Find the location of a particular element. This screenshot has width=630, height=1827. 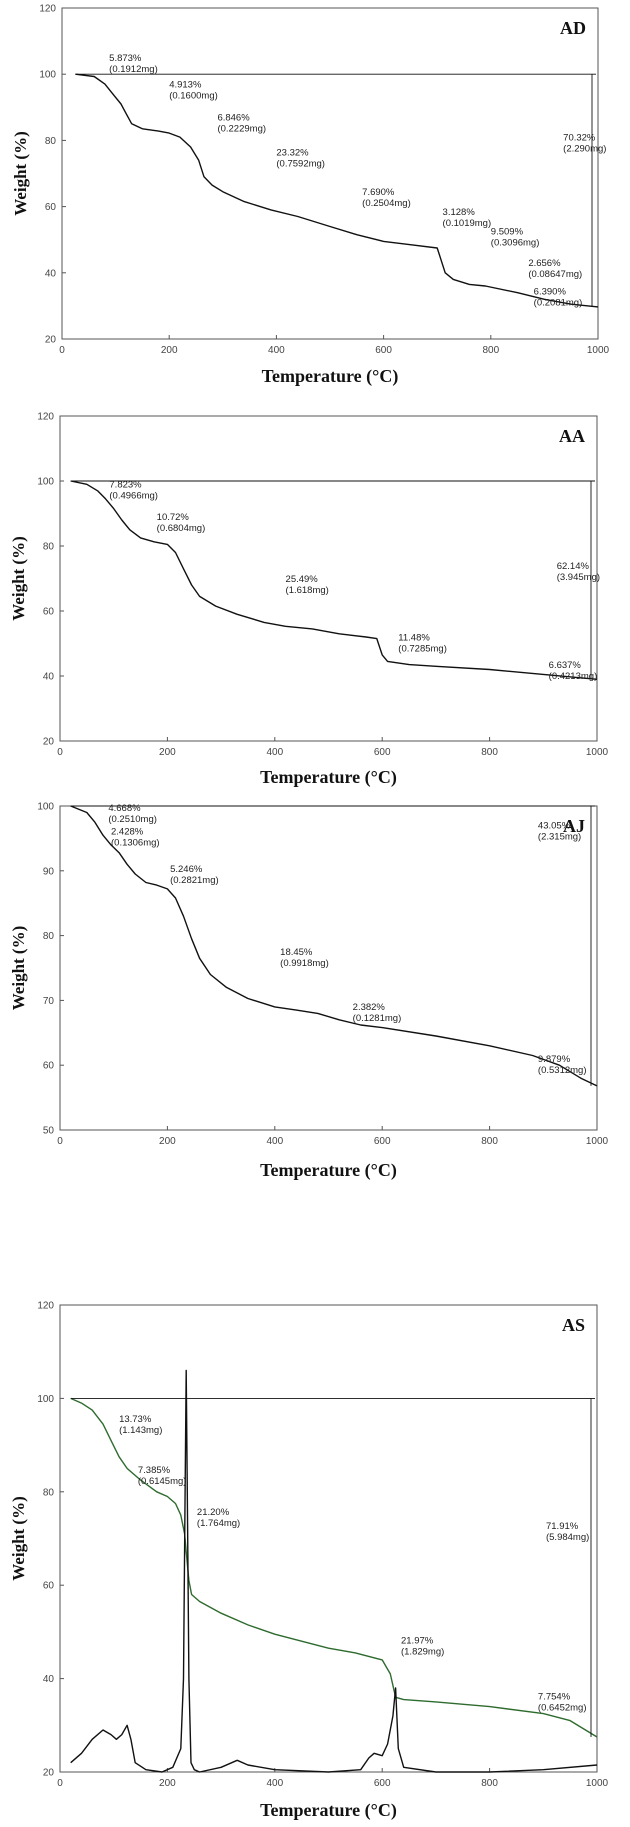

annotation-3-mass: (0.2821mg) is located at coordinates (194, 880).